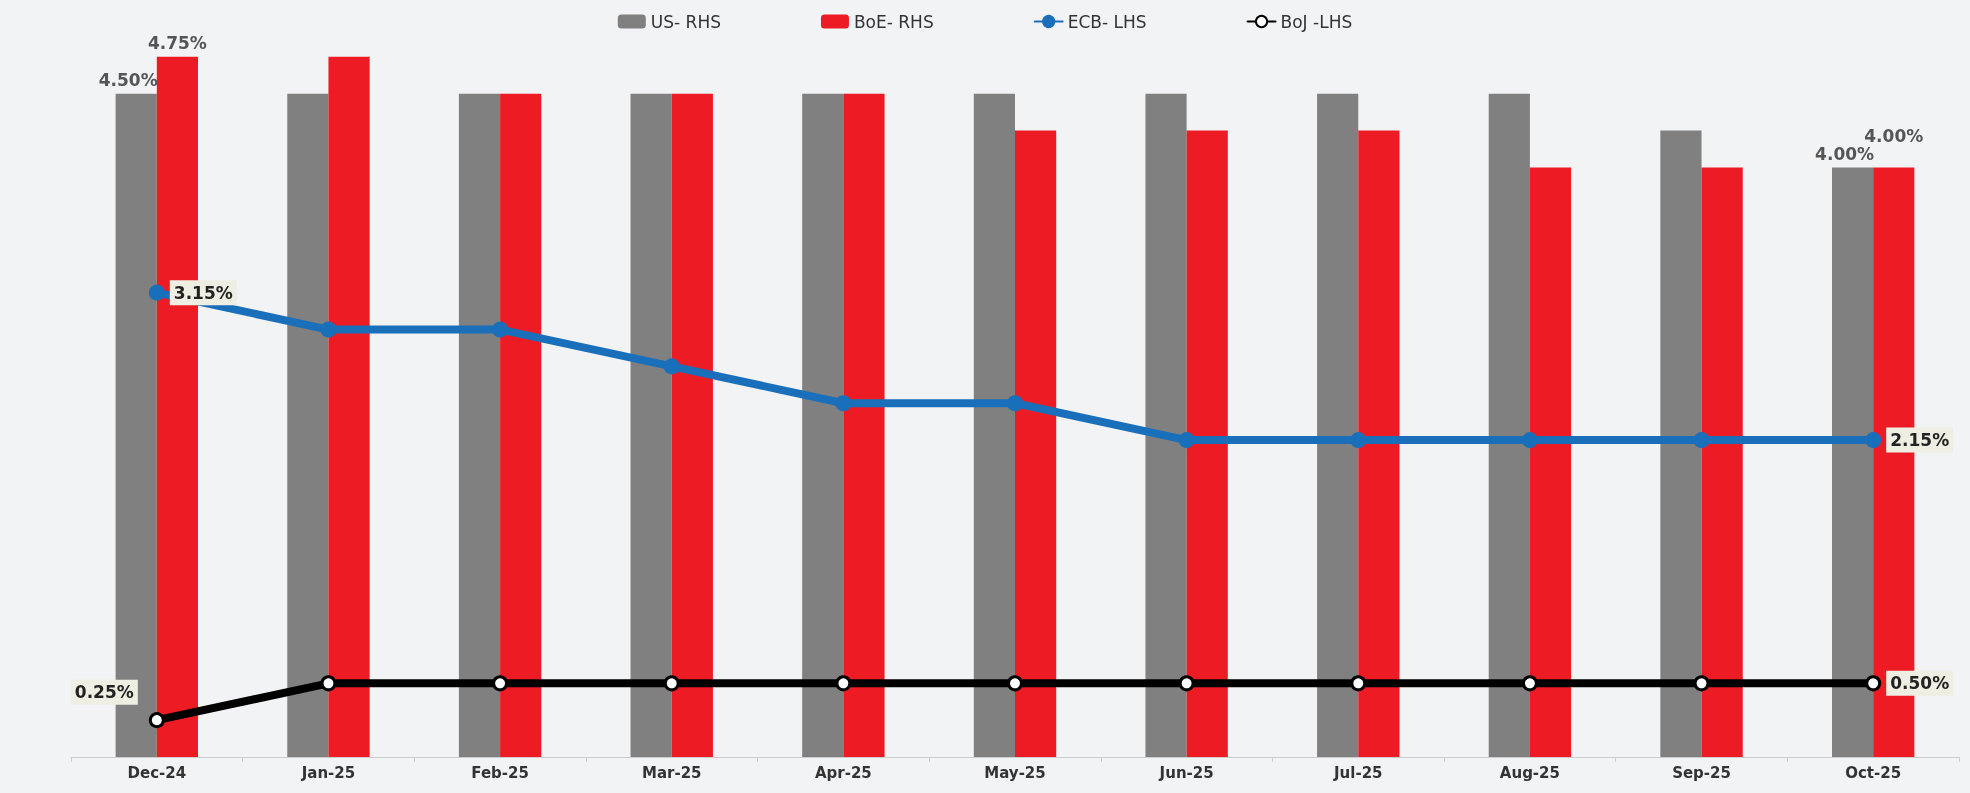 The height and width of the screenshot is (793, 1970). Describe the element at coordinates (177, 43) in the screenshot. I see `data-label: 4.75%` at that location.